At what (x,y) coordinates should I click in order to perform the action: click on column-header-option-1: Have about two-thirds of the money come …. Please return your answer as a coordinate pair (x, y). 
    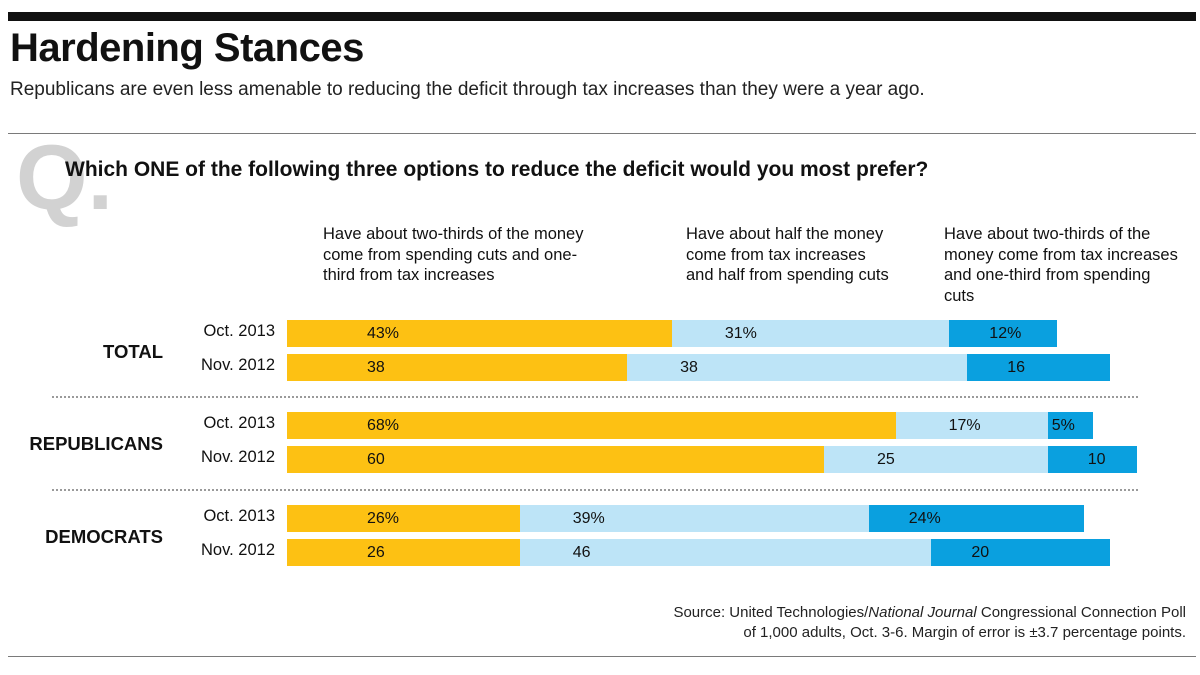
    Looking at the image, I should click on (453, 254).